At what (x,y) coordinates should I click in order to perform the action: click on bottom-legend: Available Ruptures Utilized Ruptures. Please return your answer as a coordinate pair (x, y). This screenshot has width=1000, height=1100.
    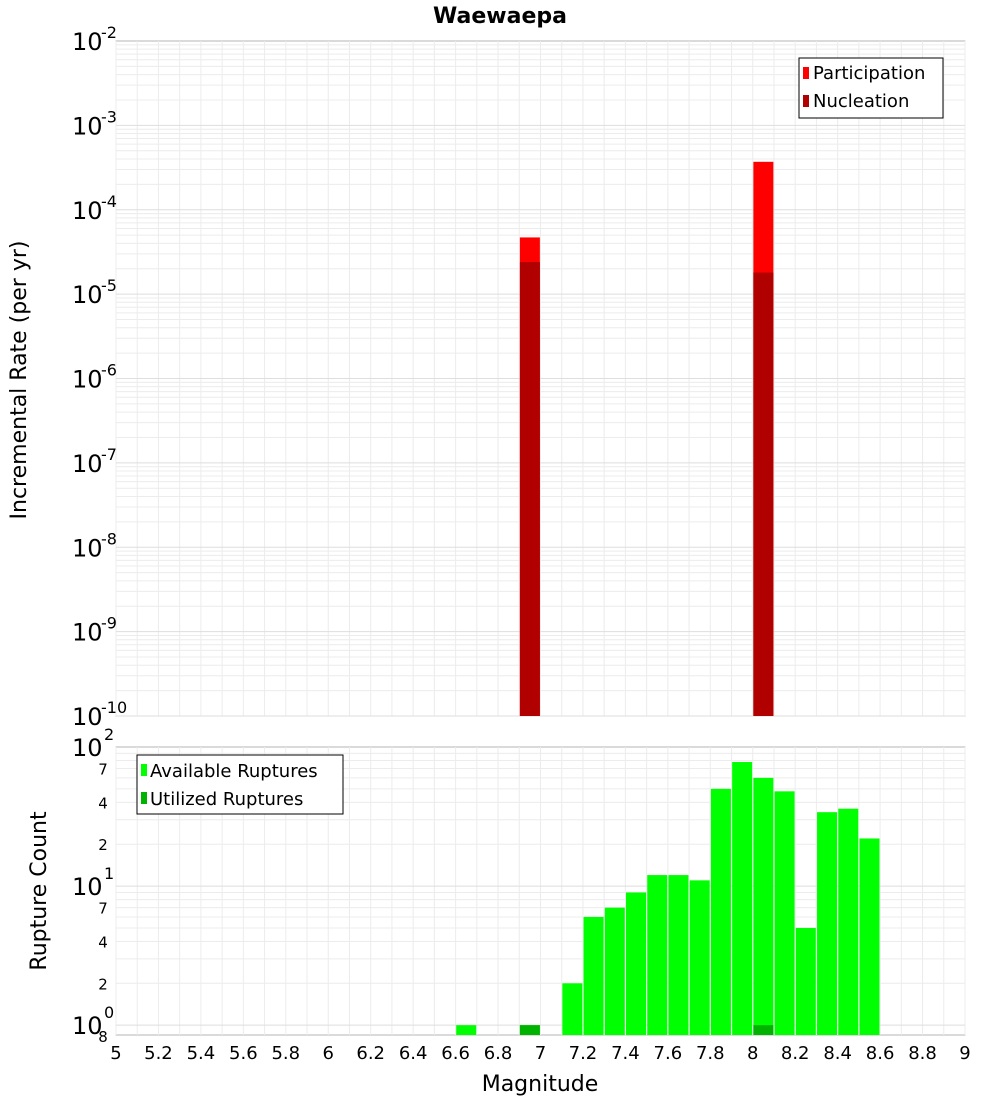
    Looking at the image, I should click on (240, 784).